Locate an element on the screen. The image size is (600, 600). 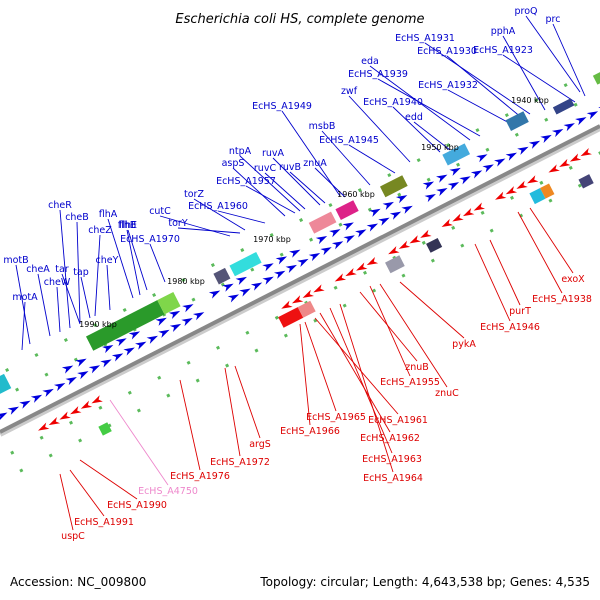
gene-label: torY is located at coordinates (177, 223).